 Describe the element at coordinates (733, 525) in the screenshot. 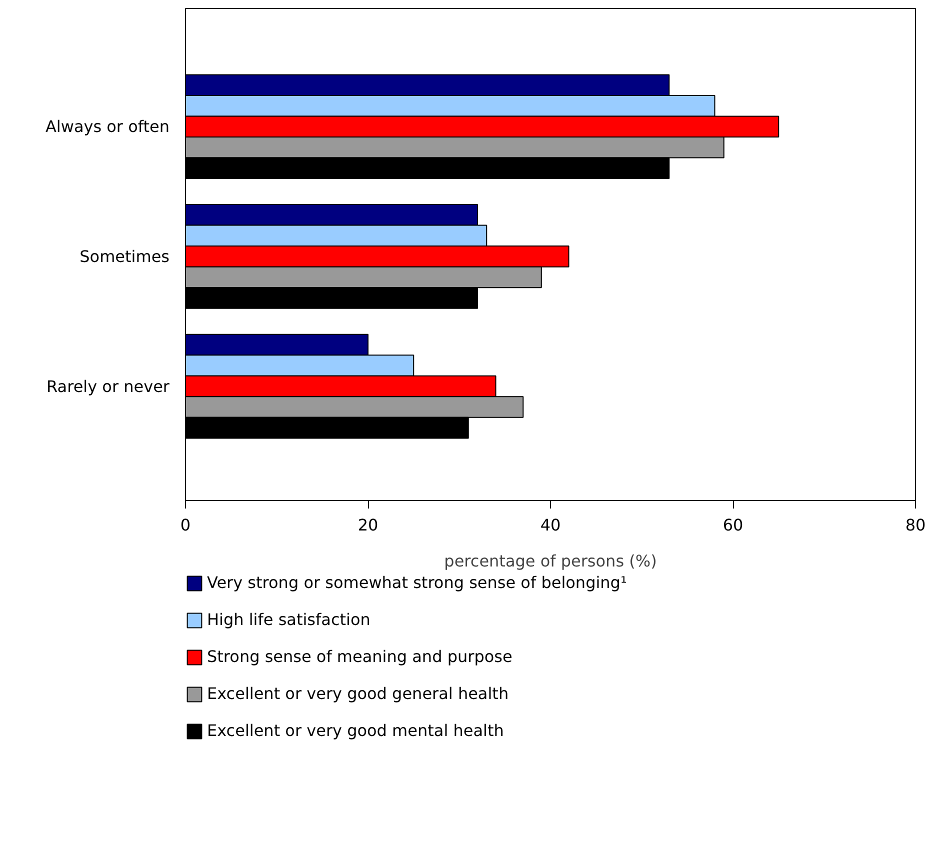

I see `x-tick-label: 60` at that location.